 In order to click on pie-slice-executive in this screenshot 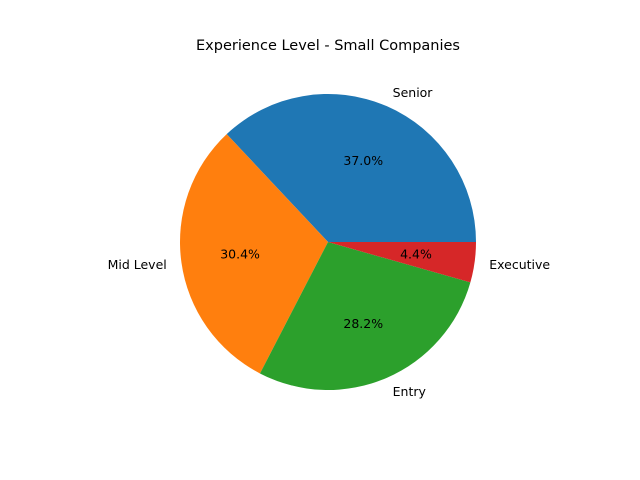, I will do `click(402, 262)`.